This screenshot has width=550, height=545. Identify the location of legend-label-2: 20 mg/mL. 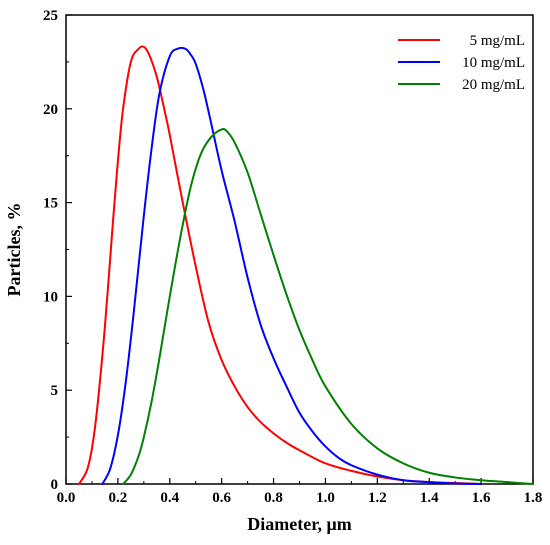
(493, 85).